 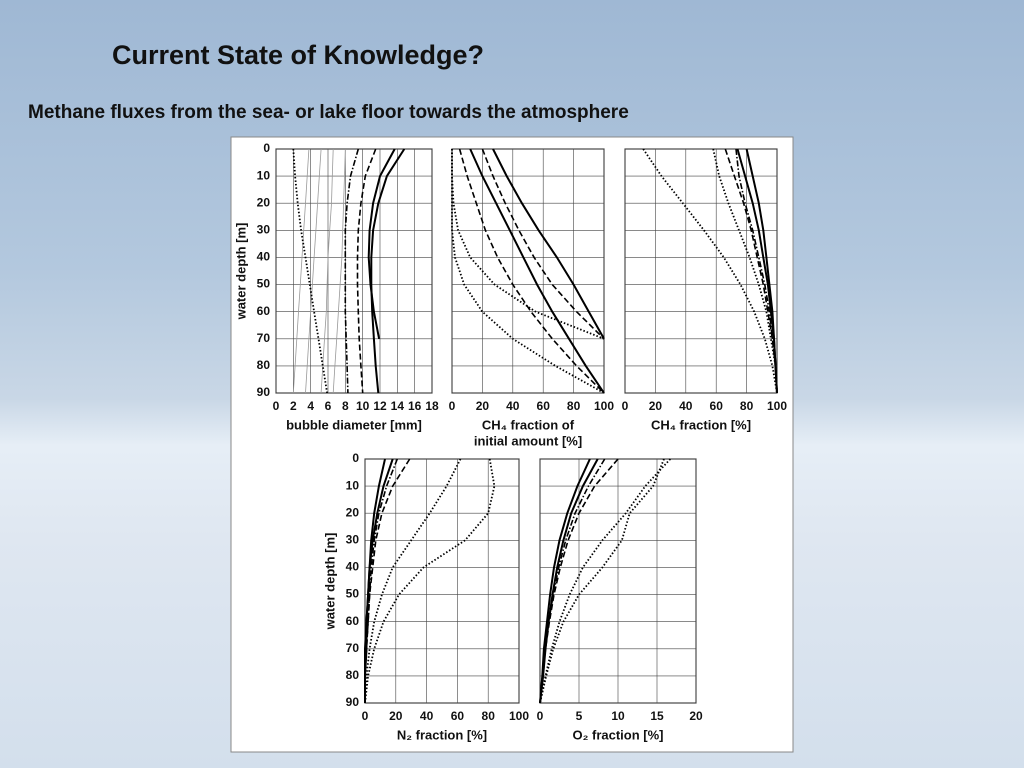 What do you see at coordinates (579, 716) in the screenshot?
I see `x-tick-label: 5` at bounding box center [579, 716].